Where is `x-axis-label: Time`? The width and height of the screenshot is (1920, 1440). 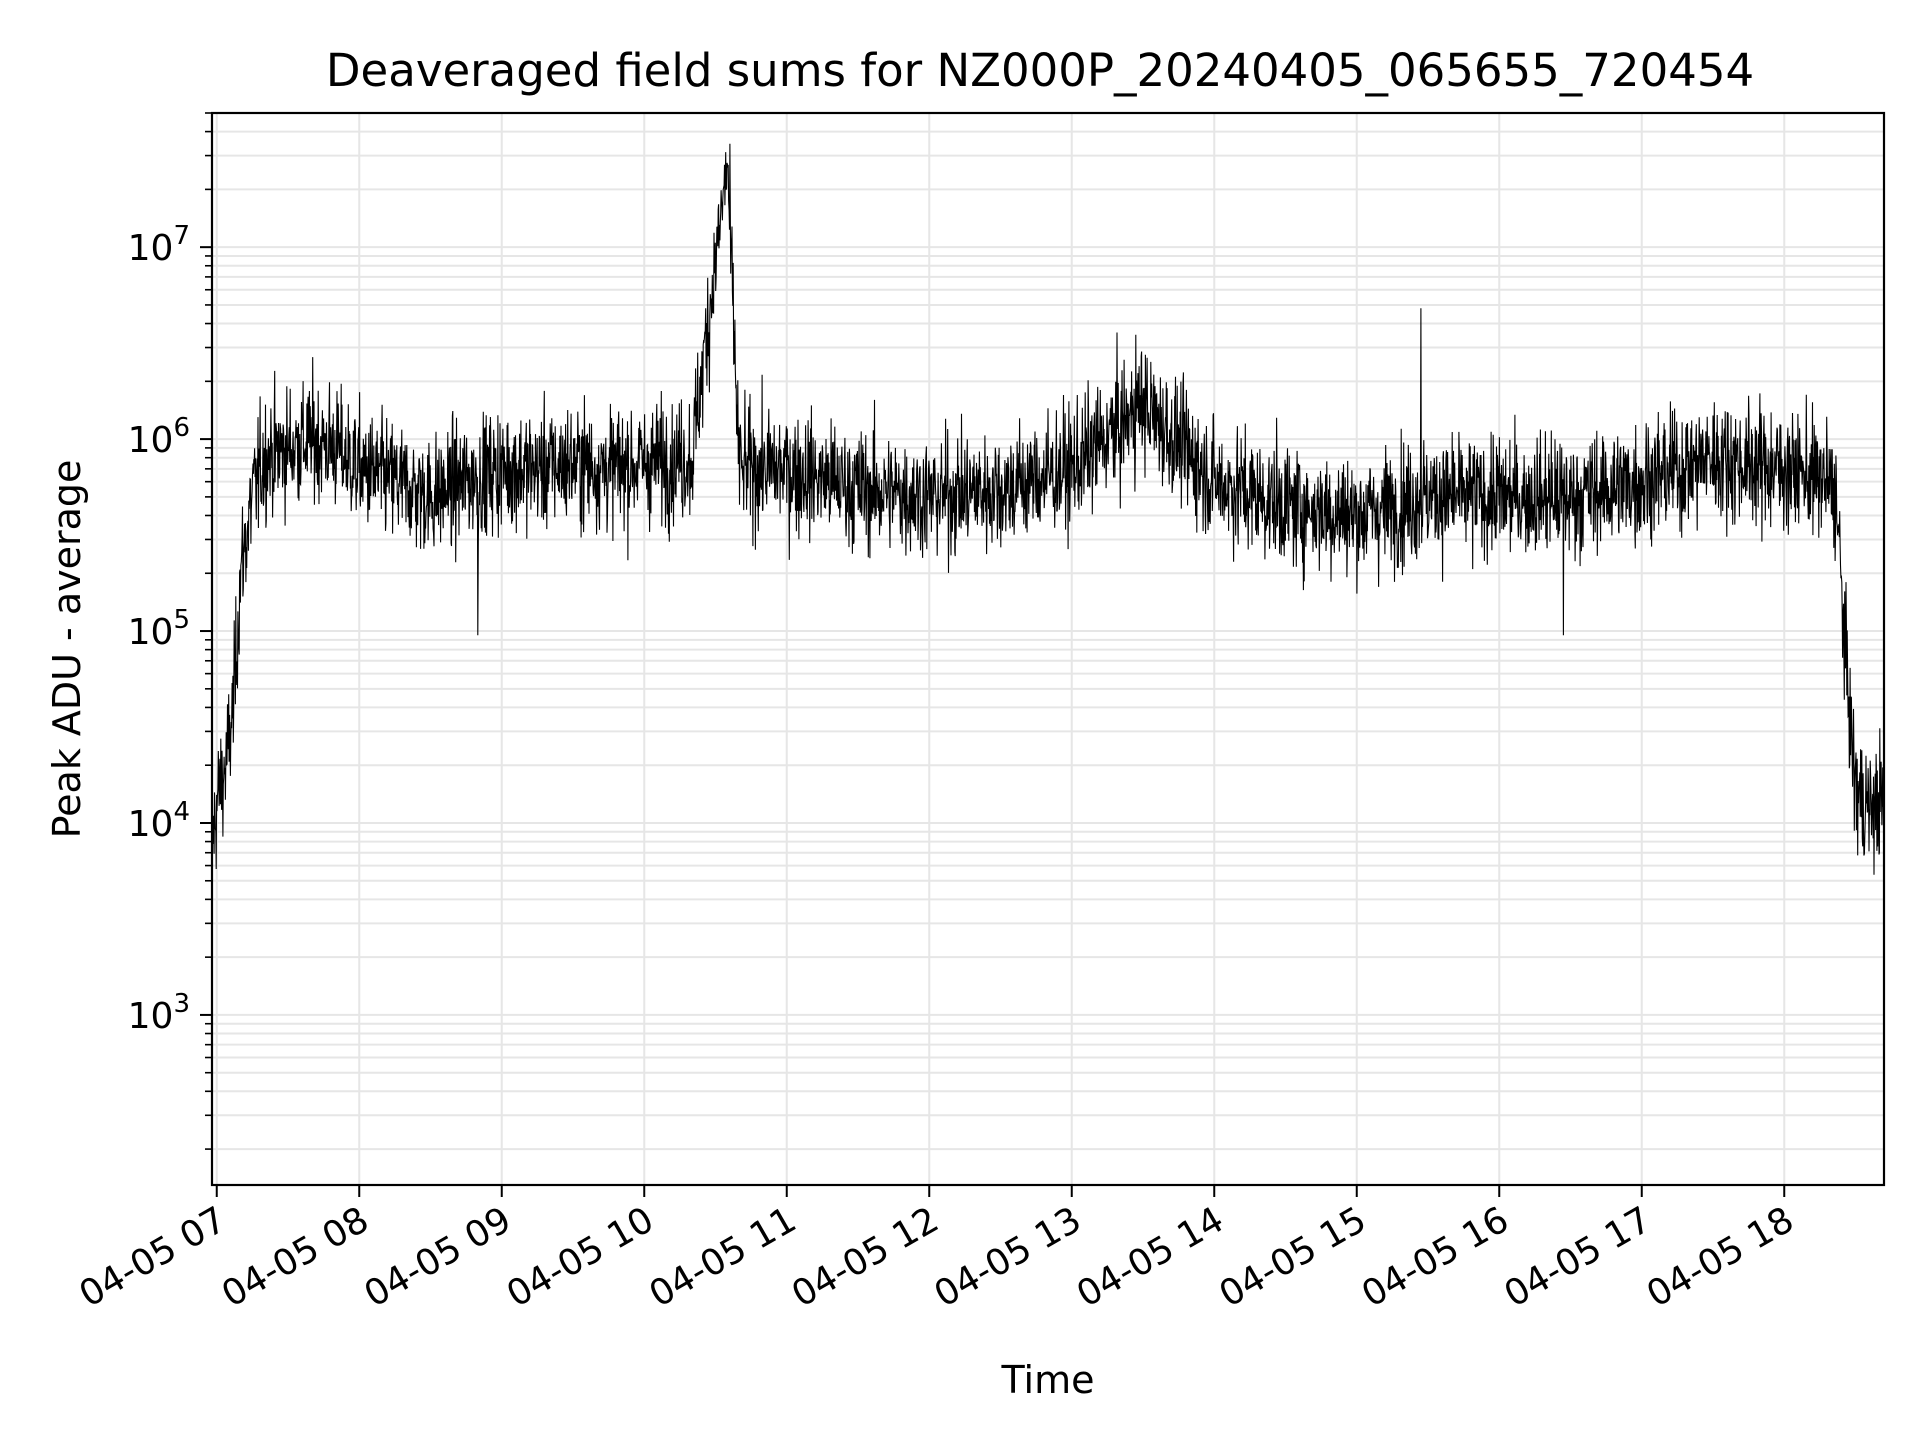 x-axis-label: Time is located at coordinates (1048, 1380).